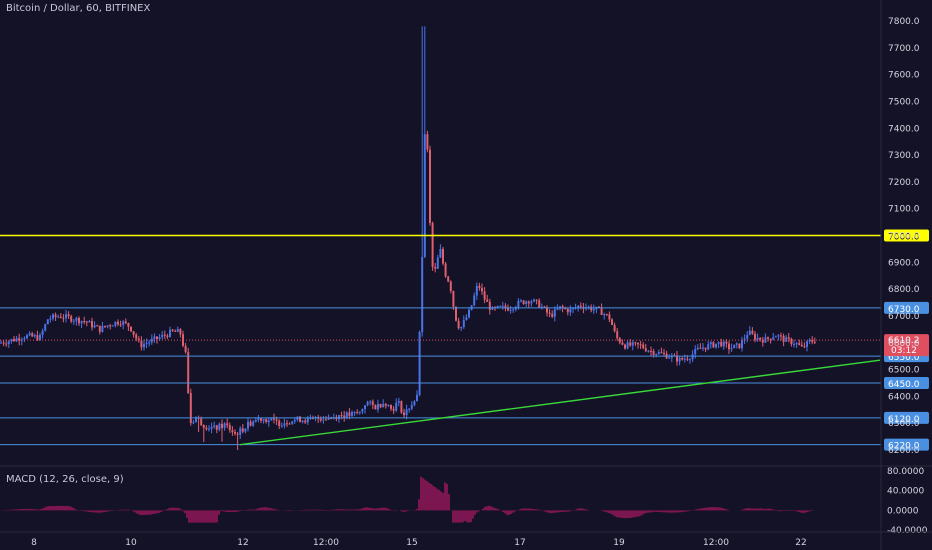 This screenshot has height=550, width=932. I want to click on time-axis: 8 10 12 12:00 15 17 19 12:00 22, so click(419, 543).